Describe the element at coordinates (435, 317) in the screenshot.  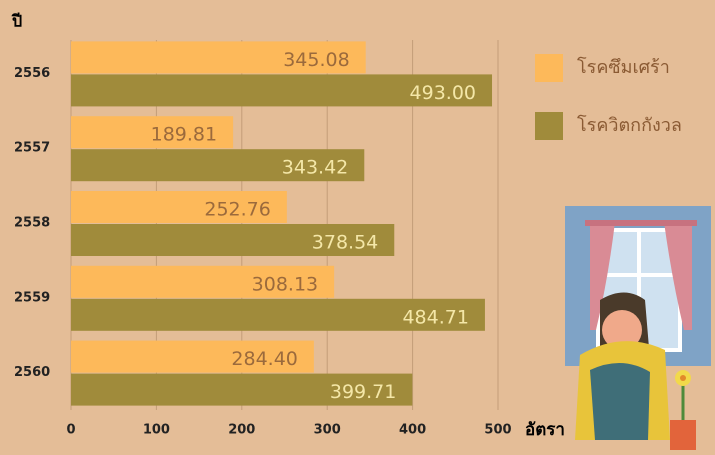
I see `value-label: 484.71` at that location.